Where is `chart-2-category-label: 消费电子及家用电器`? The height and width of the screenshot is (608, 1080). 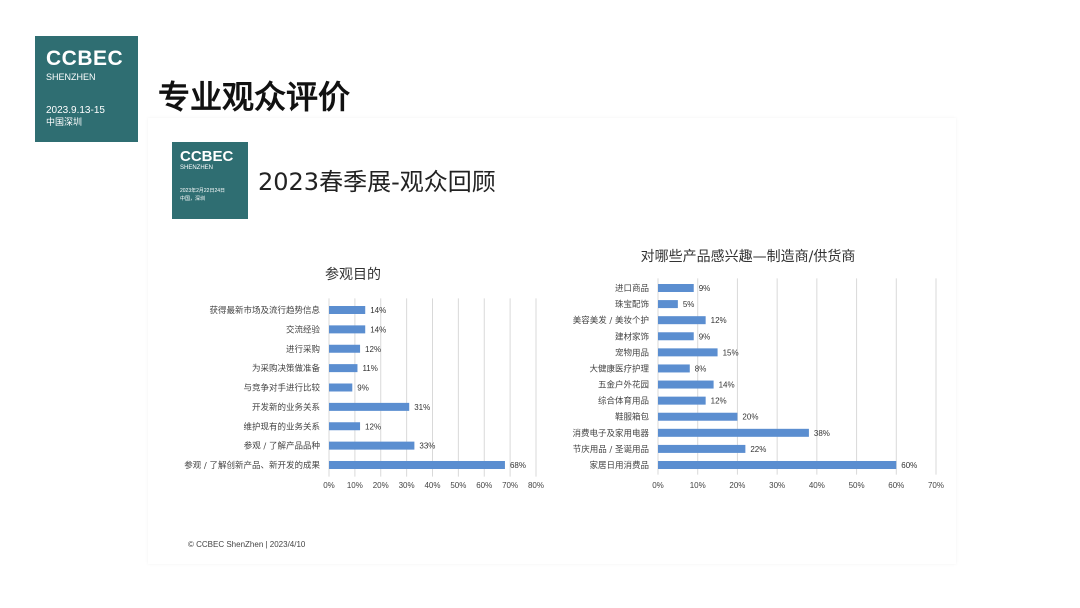 chart-2-category-label: 消费电子及家用电器 is located at coordinates (610, 433).